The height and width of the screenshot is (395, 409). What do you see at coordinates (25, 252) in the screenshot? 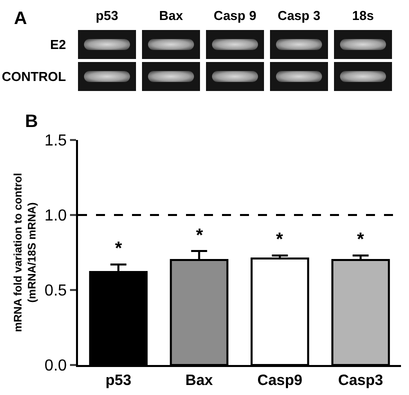
I see `y-axis-title: mRNA fold variation to control (mRNA/18S mRNA)` at bounding box center [25, 252].